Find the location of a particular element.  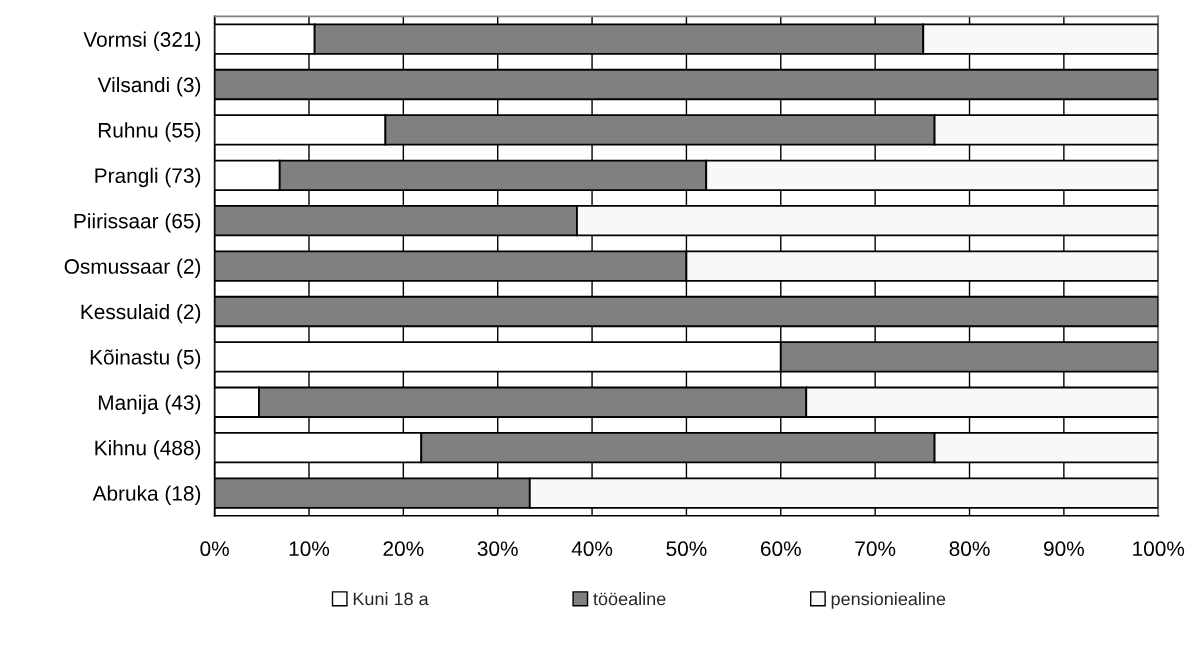

y-tick-label: Kessulaid (2) is located at coordinates (141, 313).